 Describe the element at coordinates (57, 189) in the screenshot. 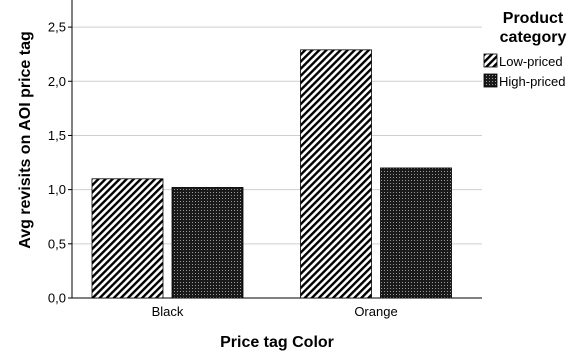

I see `y-tick-label: 1,0` at that location.